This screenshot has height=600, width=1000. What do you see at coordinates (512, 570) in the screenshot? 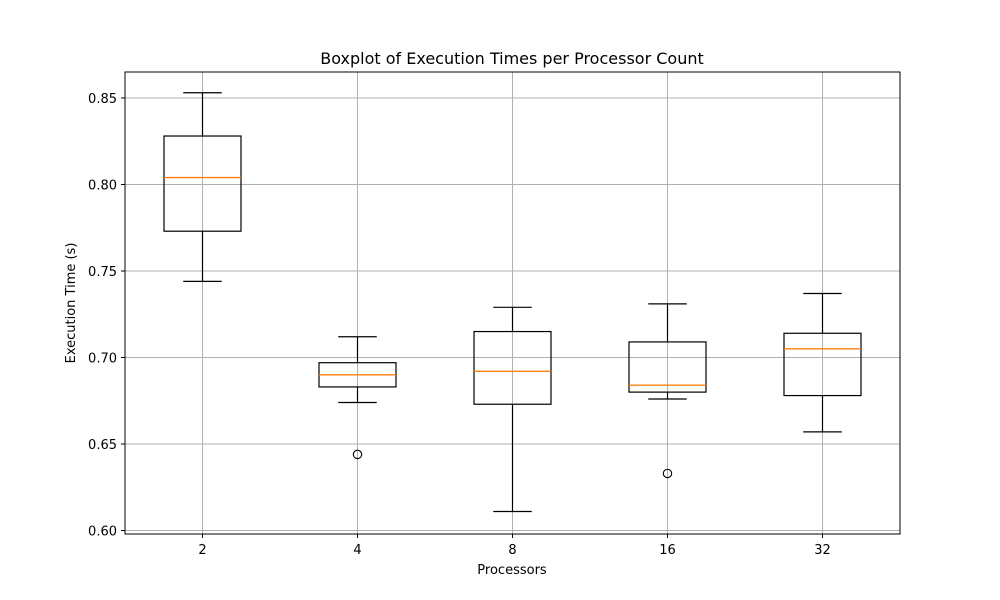
I see `x-axis-label: Processors` at bounding box center [512, 570].